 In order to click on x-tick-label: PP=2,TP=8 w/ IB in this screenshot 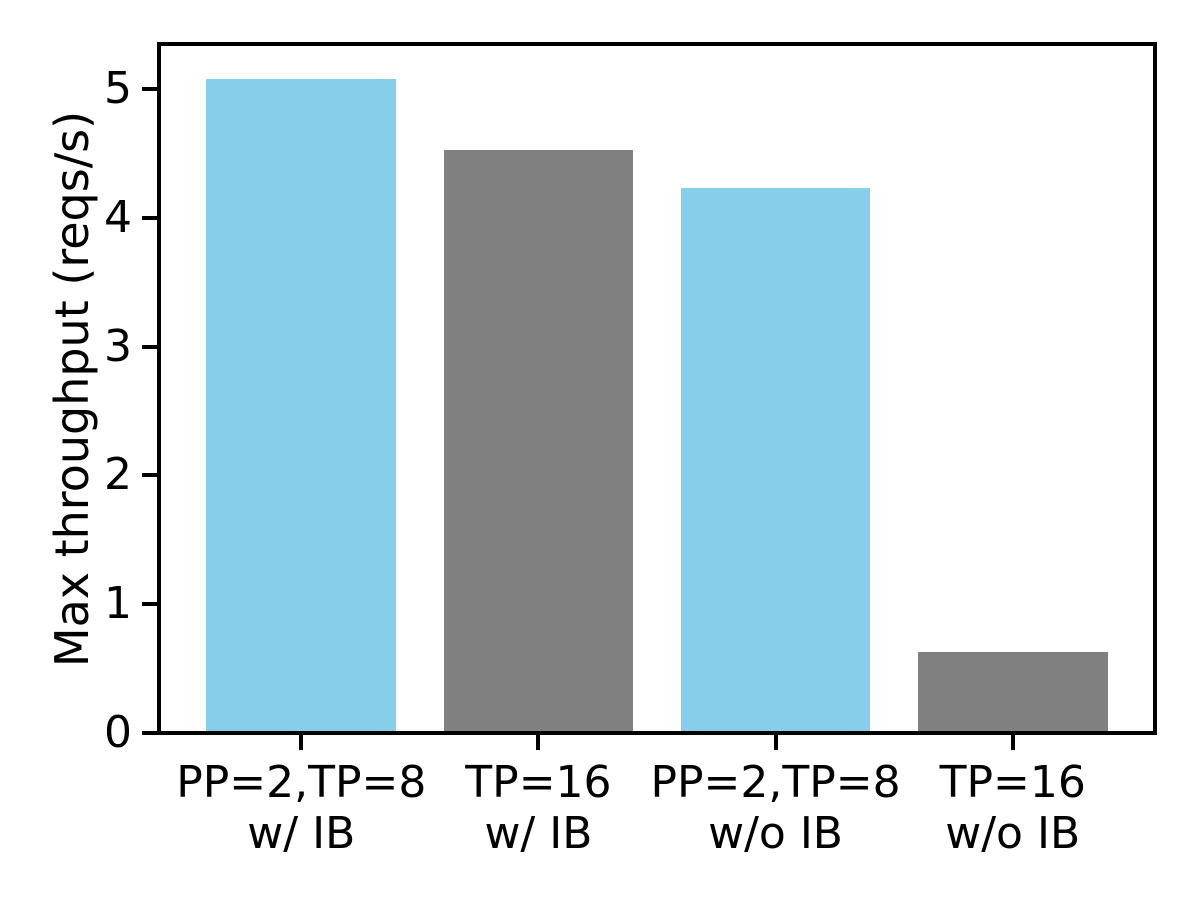, I will do `click(301, 808)`.